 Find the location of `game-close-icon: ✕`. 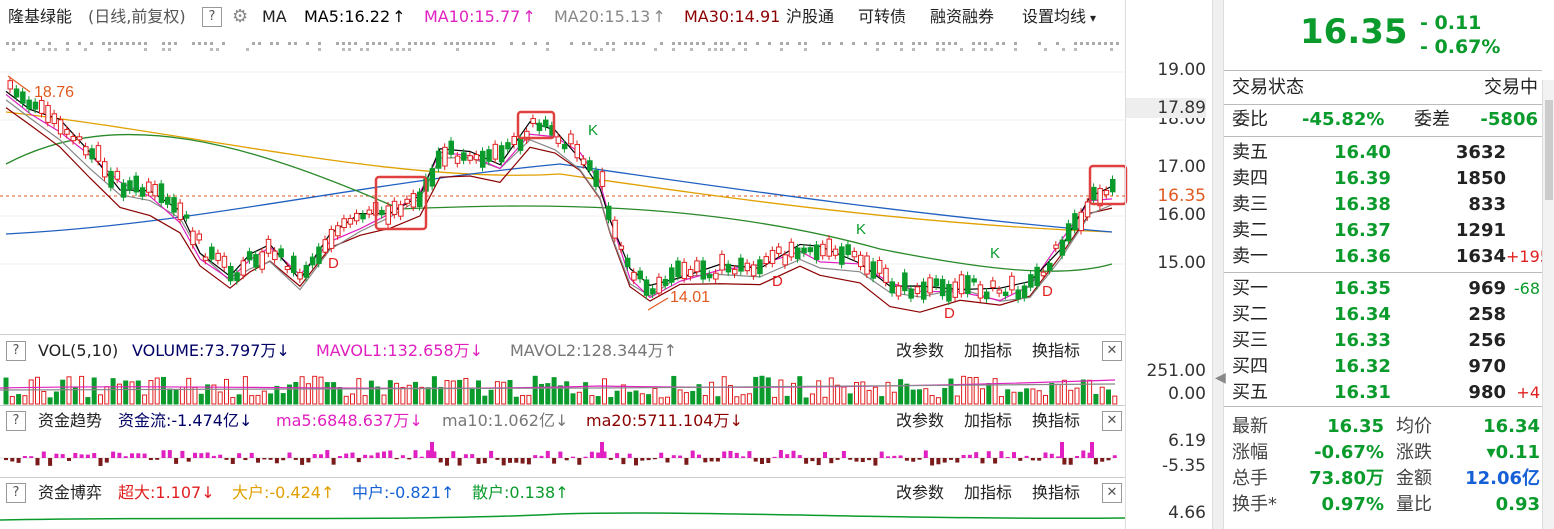

game-close-icon: ✕ is located at coordinates (1112, 493).